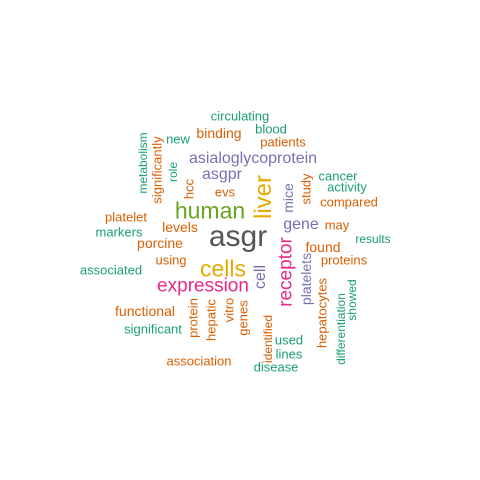 The height and width of the screenshot is (480, 480). What do you see at coordinates (160, 243) in the screenshot?
I see `word-porcine: porcine` at bounding box center [160, 243].